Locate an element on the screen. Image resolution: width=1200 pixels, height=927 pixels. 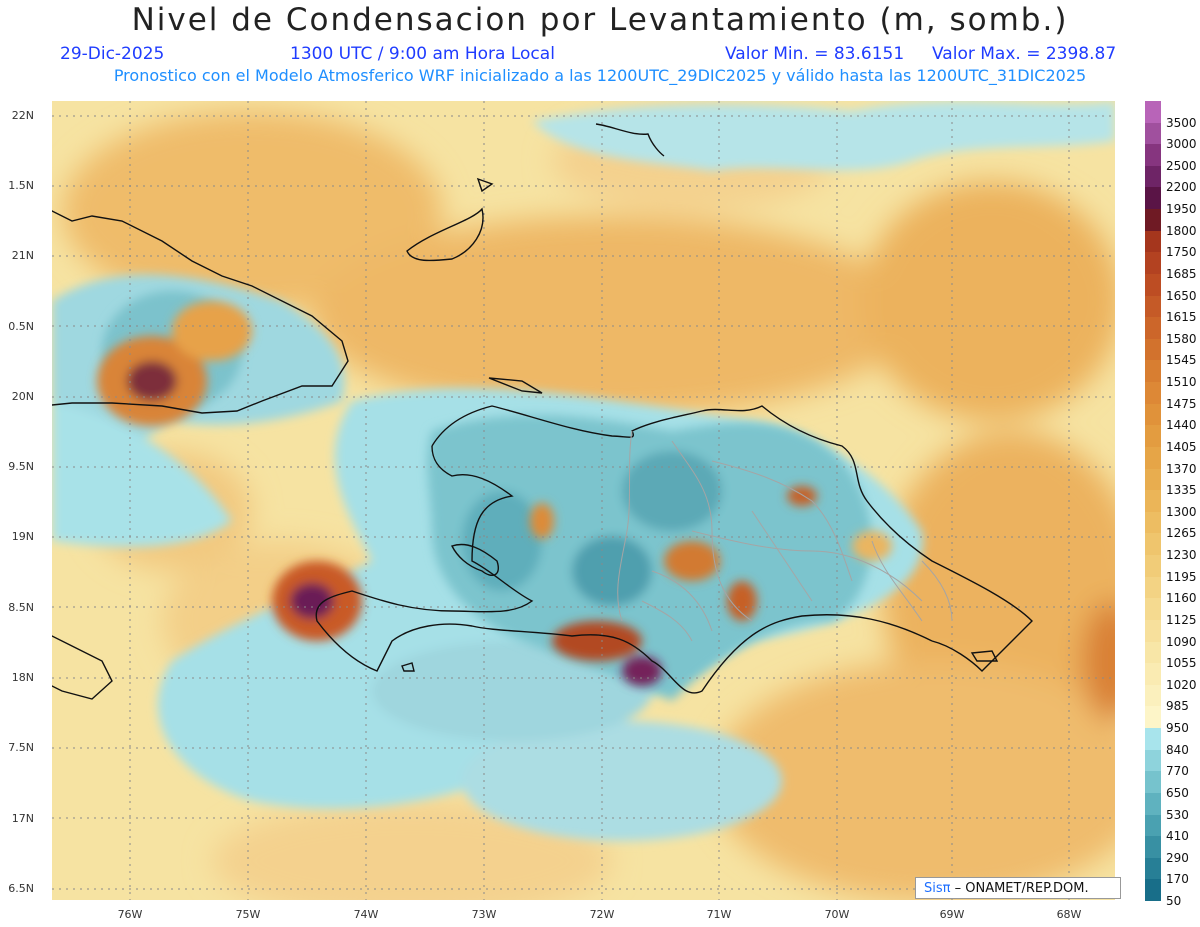
min-value: Valor Min. = 83.6151 is located at coordinates (815, 54).